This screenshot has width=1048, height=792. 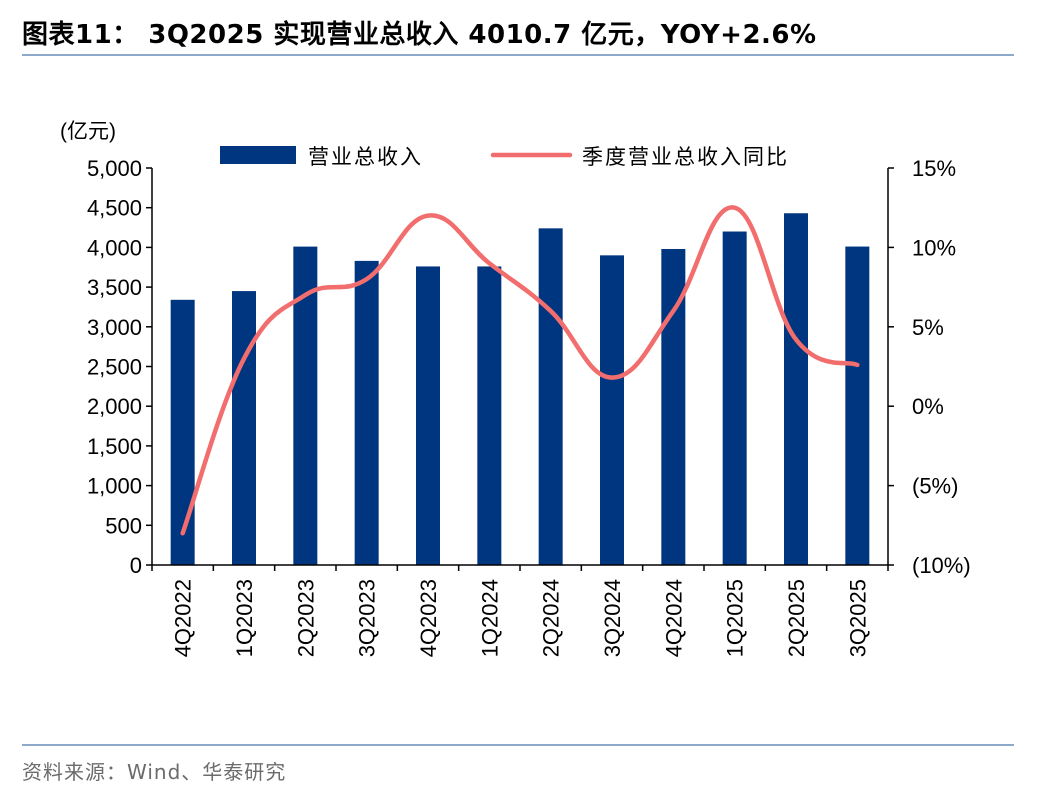 I want to click on bar-1Q2024, so click(x=489, y=415).